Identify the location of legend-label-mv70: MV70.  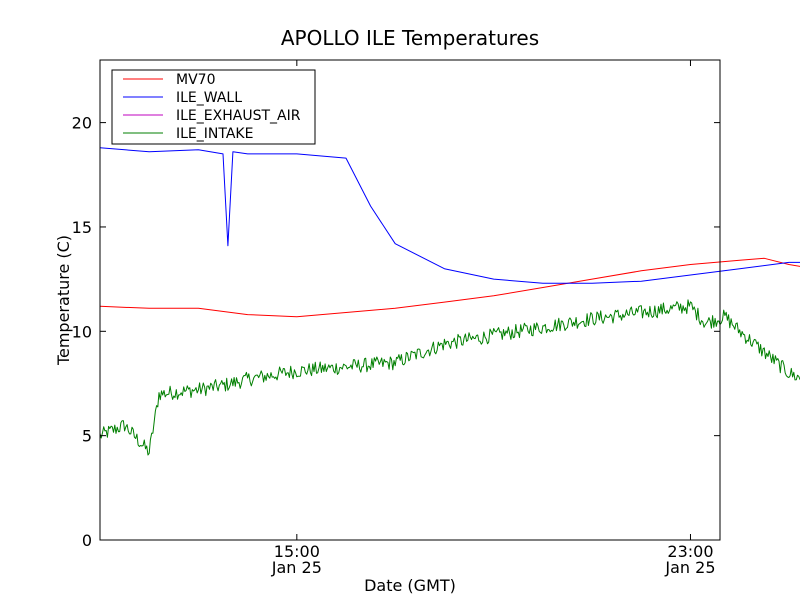
(195, 80).